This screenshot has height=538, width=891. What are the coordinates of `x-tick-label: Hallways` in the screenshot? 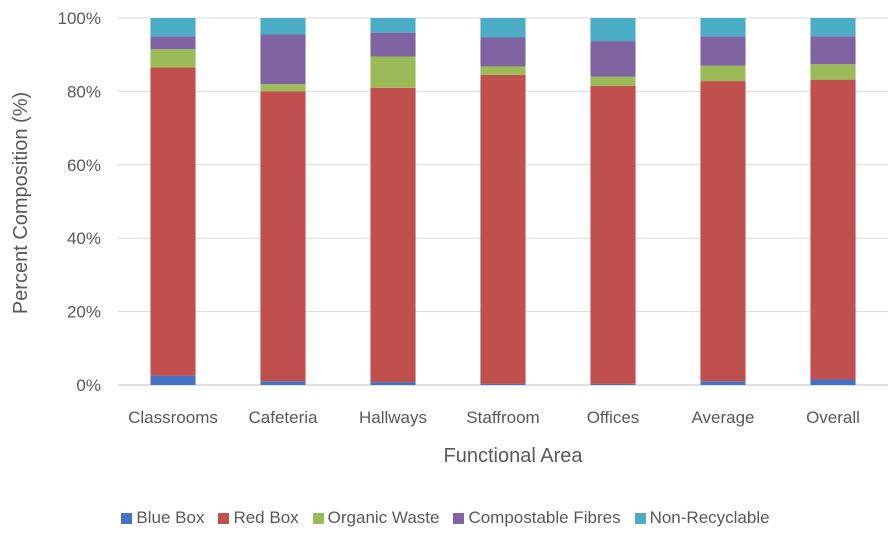 It's located at (393, 417).